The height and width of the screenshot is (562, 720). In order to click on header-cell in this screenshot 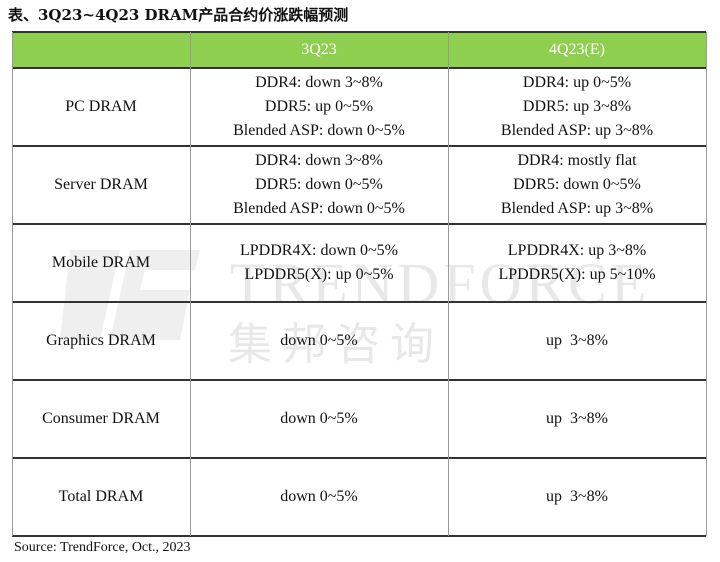, I will do `click(101, 50)`.